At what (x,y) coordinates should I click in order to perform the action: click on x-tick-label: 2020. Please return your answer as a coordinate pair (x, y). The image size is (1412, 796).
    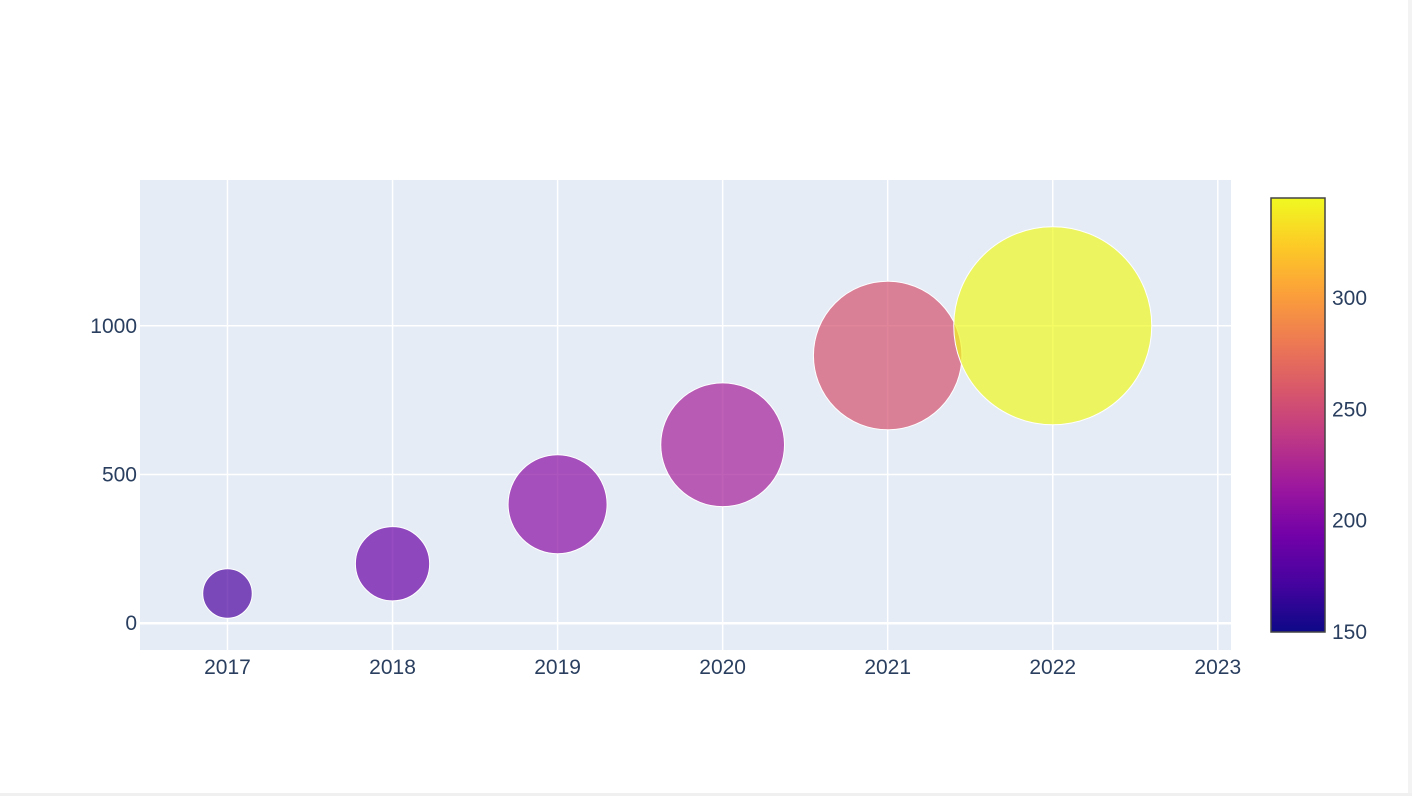
    Looking at the image, I should click on (722, 667).